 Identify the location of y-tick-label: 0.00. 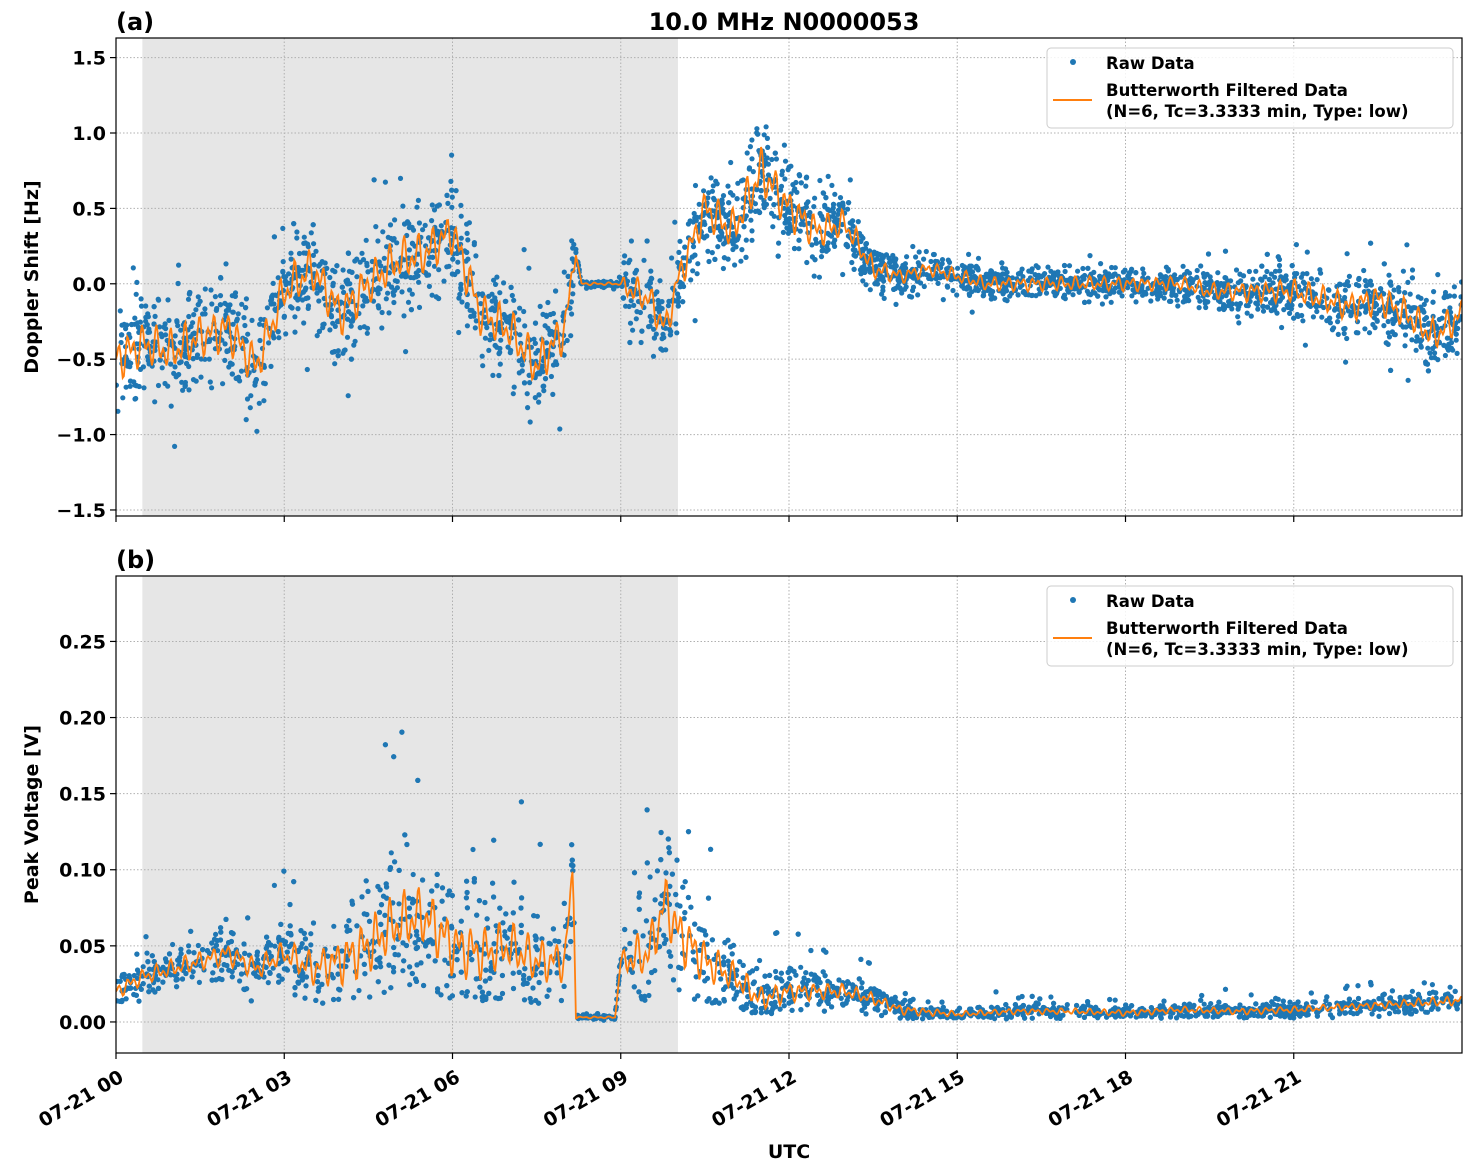
(82, 1023).